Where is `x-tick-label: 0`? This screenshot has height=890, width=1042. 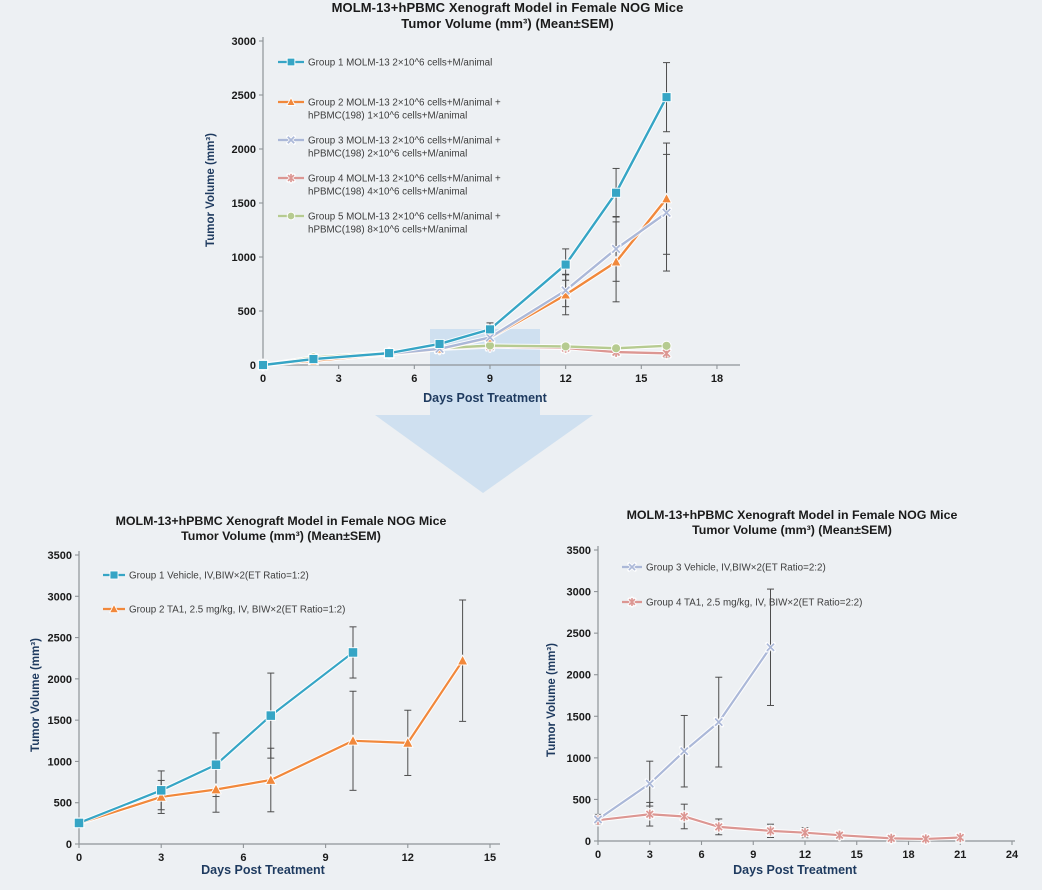 x-tick-label: 0 is located at coordinates (263, 379).